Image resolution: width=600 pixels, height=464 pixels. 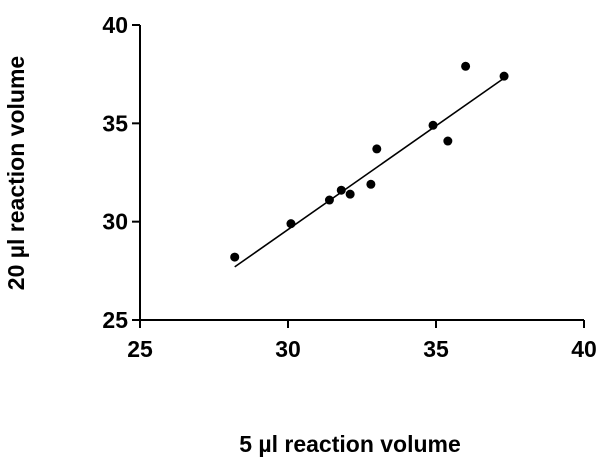 I want to click on y-tick-label: 25, so click(x=115, y=320).